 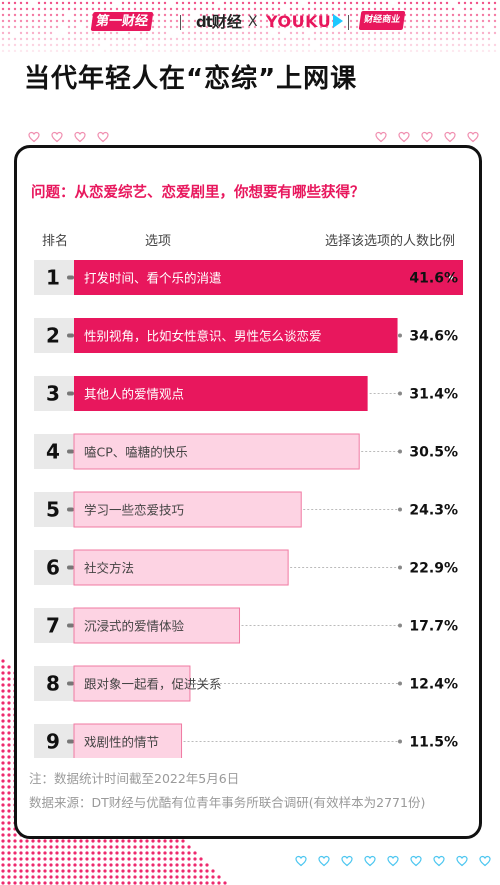 What do you see at coordinates (250, 138) in the screenshot?
I see `hearts-row-top` at bounding box center [250, 138].